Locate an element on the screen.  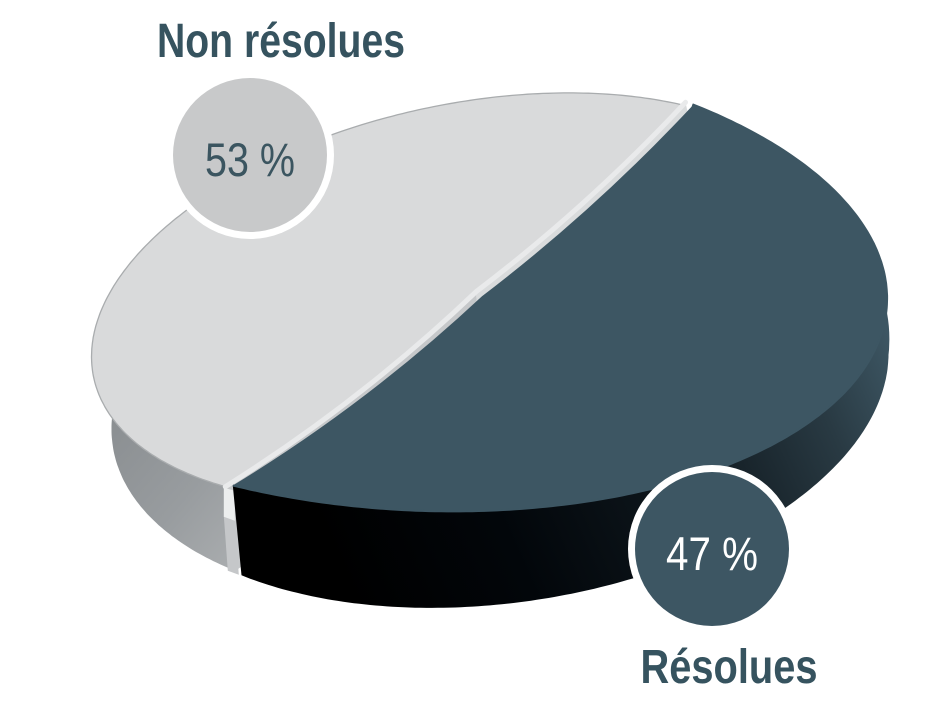
svg-text: Résolues is located at coordinates (729, 667).